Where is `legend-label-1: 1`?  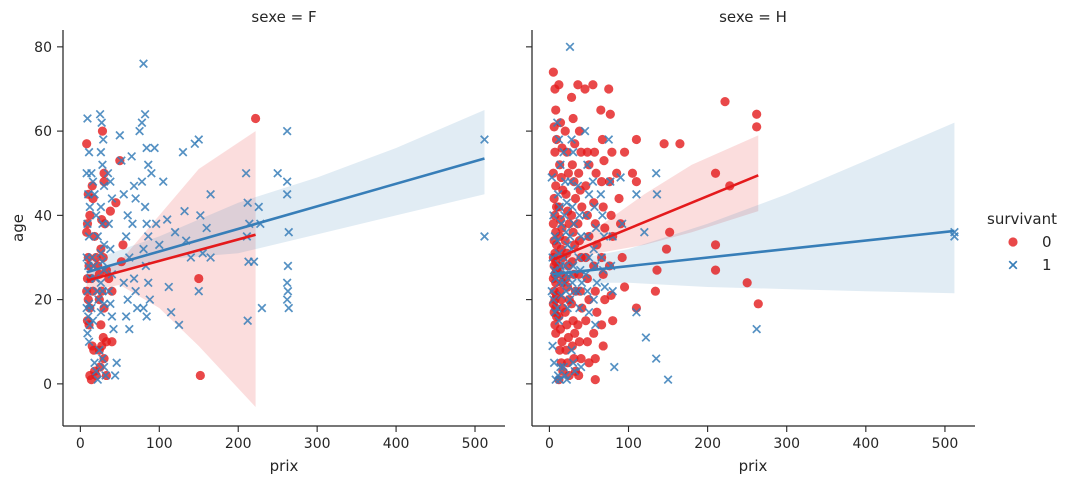 legend-label-1: 1 is located at coordinates (1047, 265).